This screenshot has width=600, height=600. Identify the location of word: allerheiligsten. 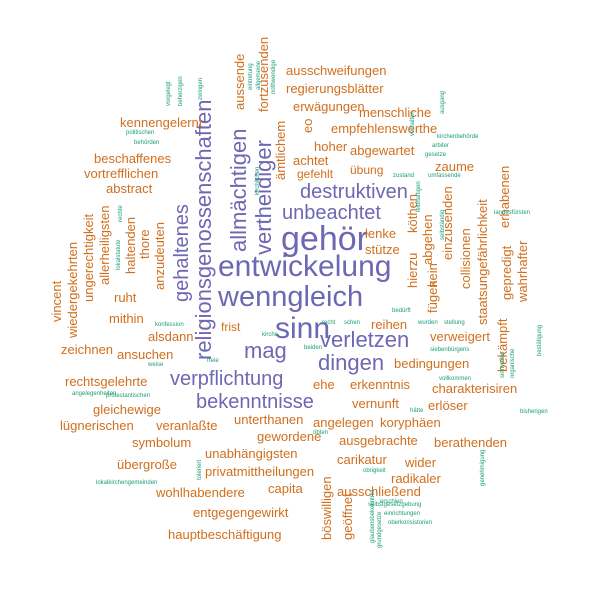
(104, 245).